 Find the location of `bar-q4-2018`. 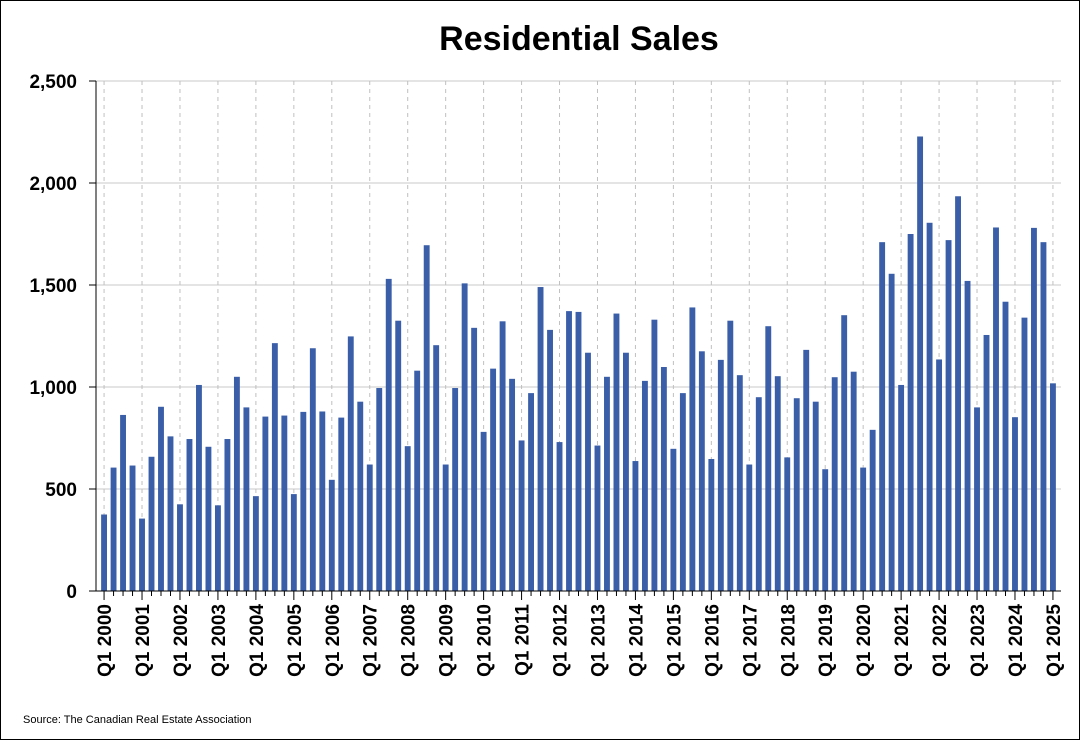

bar-q4-2018 is located at coordinates (815, 496).